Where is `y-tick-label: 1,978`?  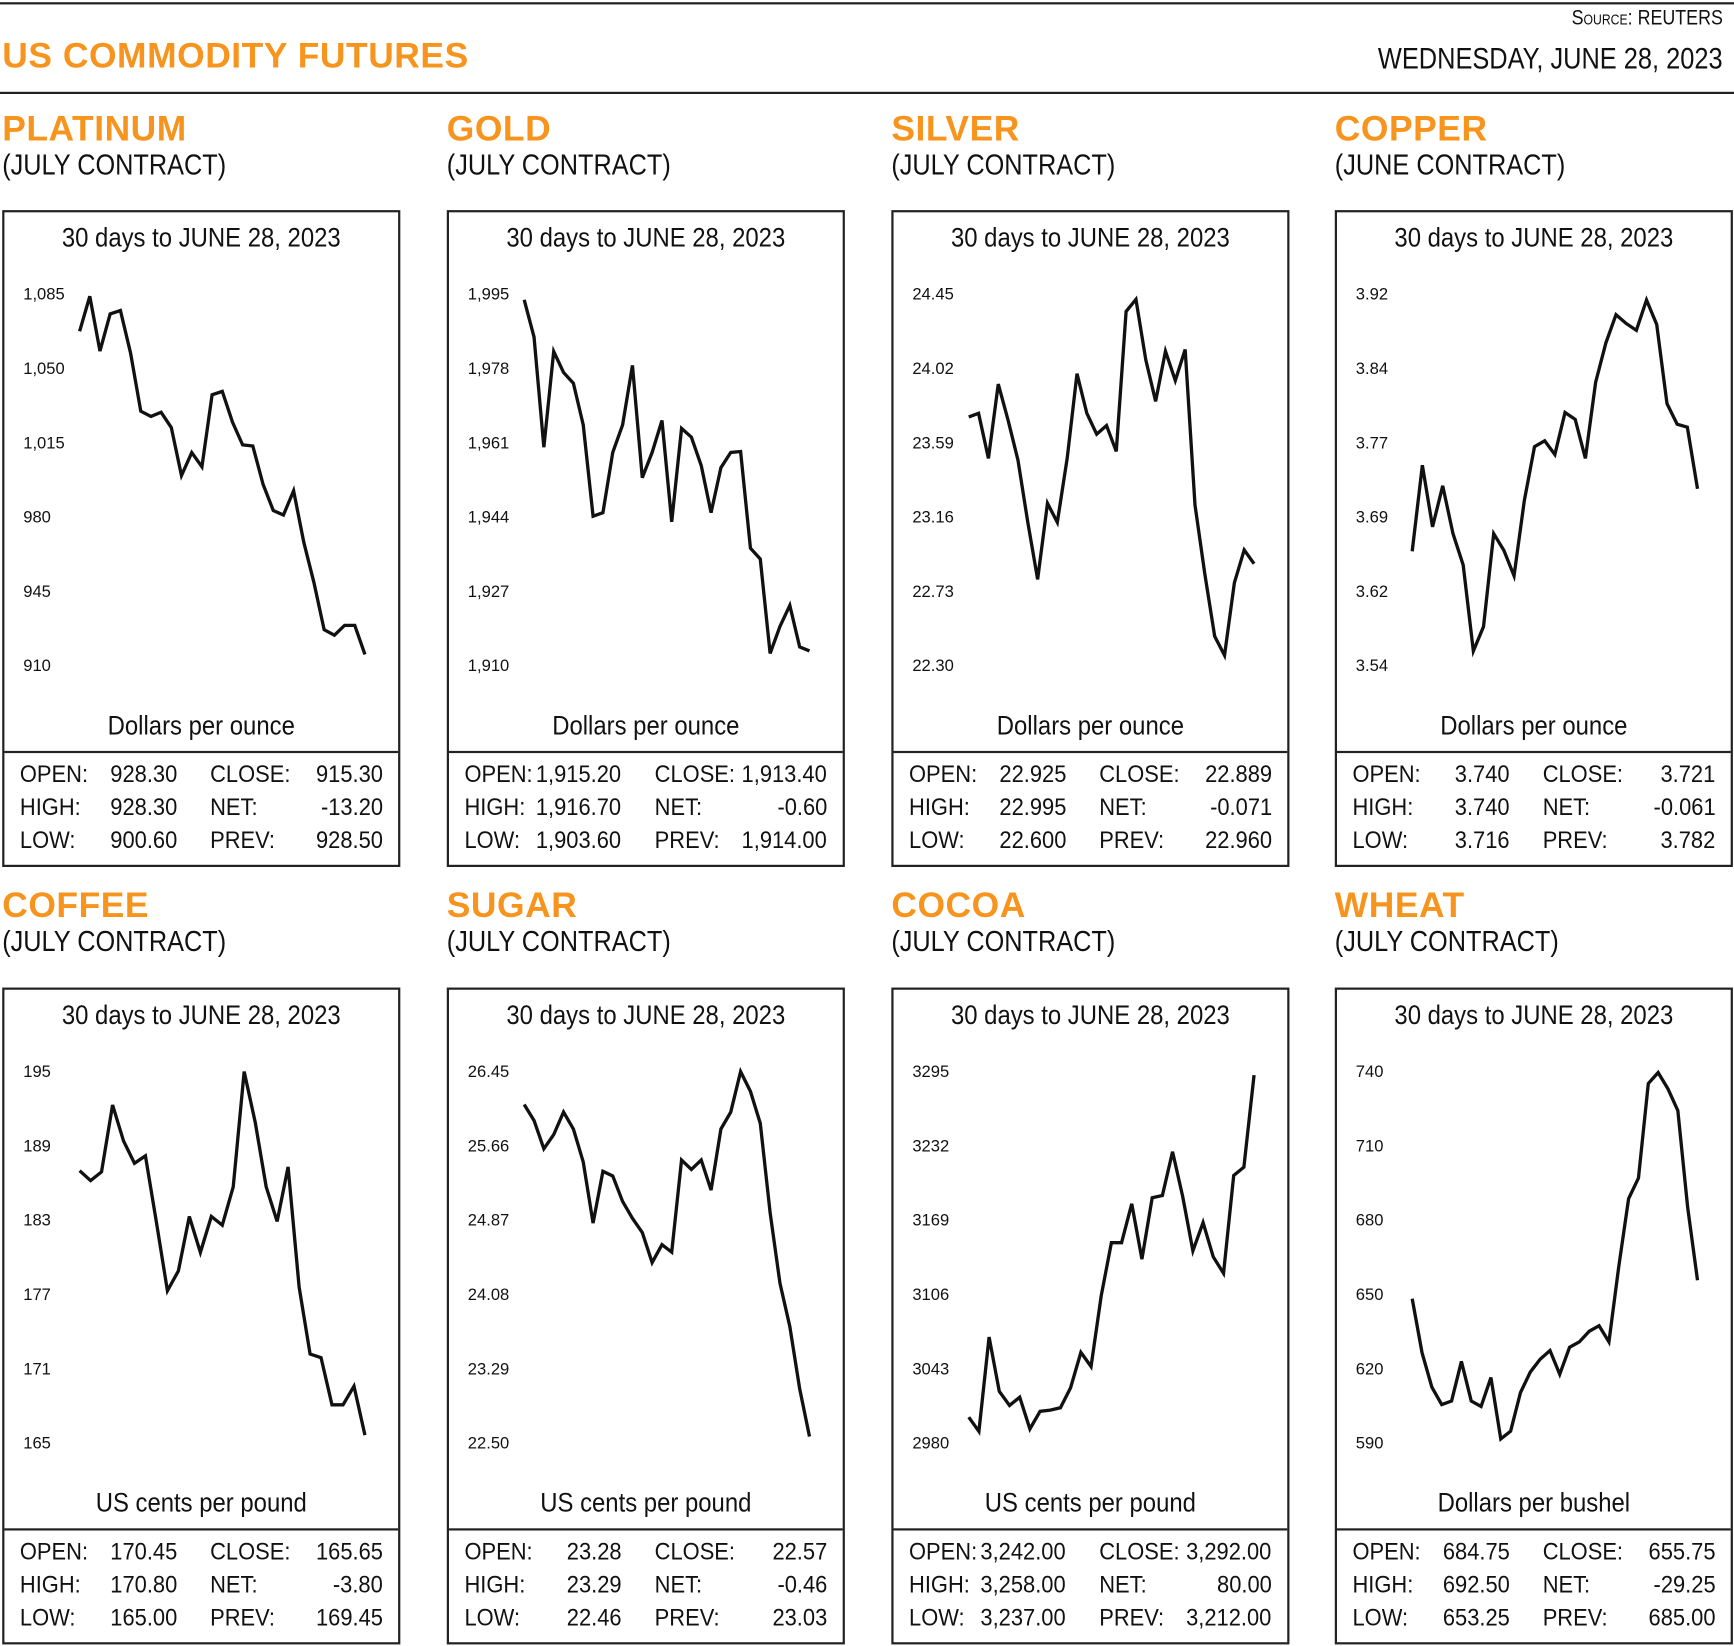
y-tick-label: 1,978 is located at coordinates (489, 368).